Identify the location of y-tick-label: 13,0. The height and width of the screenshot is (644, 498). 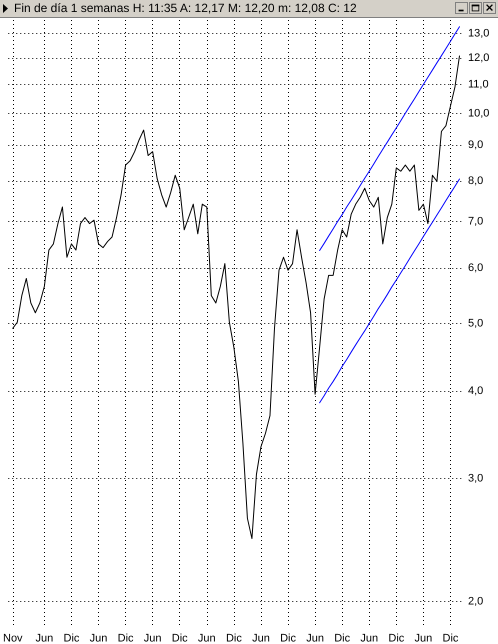
(479, 34).